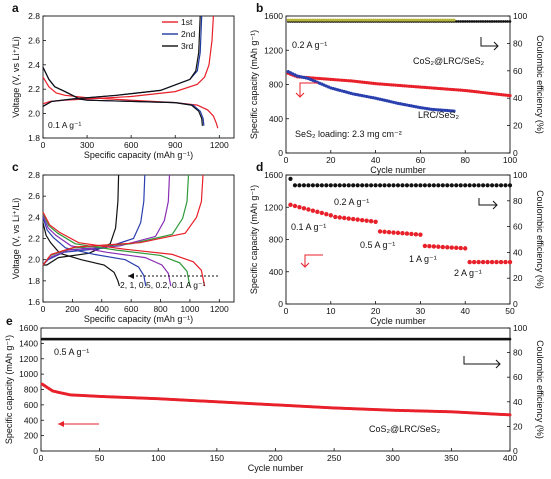 Image resolution: width=551 pixels, height=479 pixels. Describe the element at coordinates (286, 160) in the screenshot. I see `x-tick-label: 0` at that location.